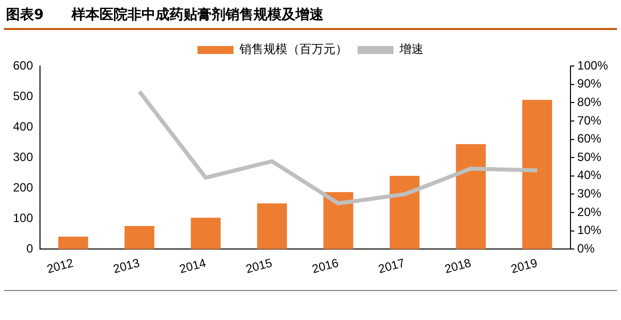 This screenshot has height=320, width=621. Describe the element at coordinates (259, 266) in the screenshot. I see `x-tick-label: 2015` at that location.